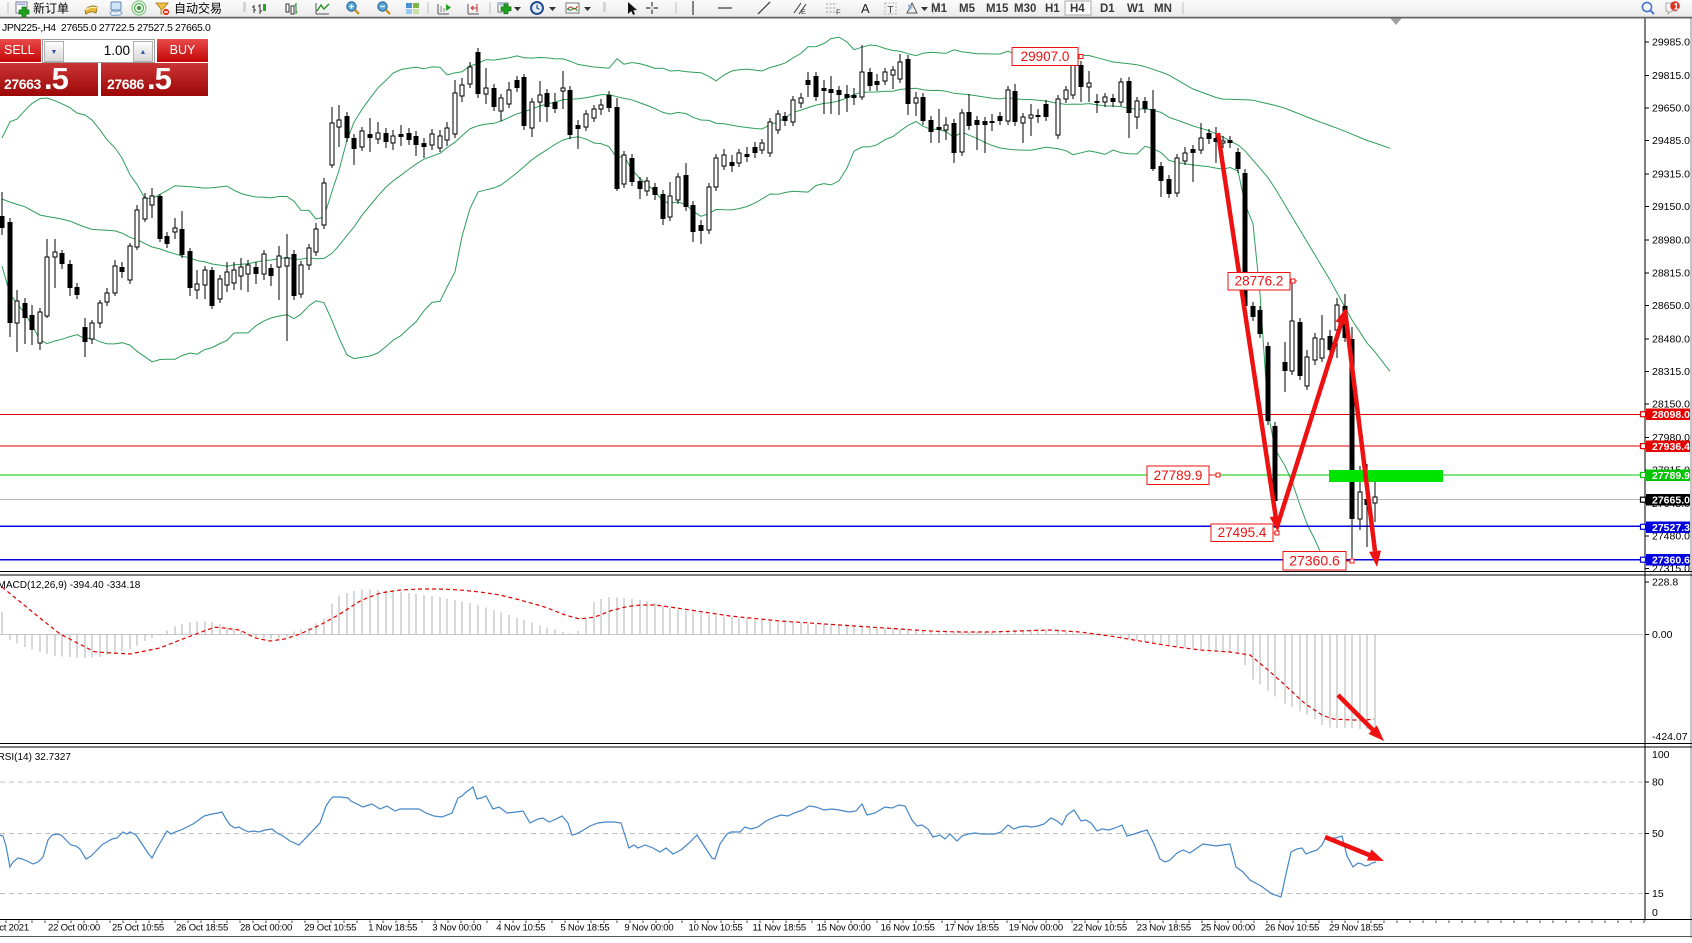  What do you see at coordinates (1671, 447) in the screenshot?
I see `svg-text: 27936.4` at bounding box center [1671, 447].